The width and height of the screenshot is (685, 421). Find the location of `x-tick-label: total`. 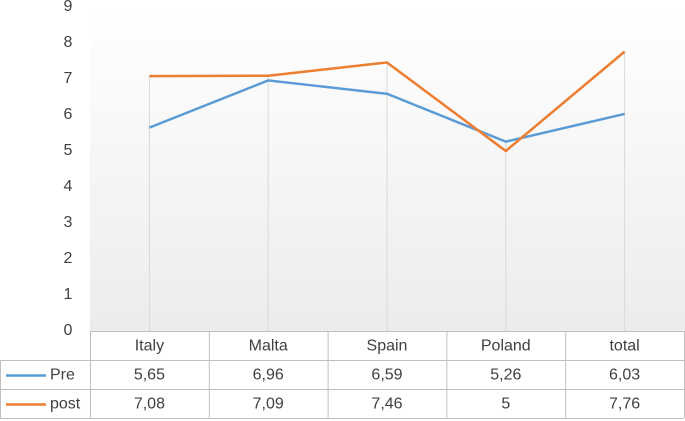

x-tick-label: total is located at coordinates (624, 346).